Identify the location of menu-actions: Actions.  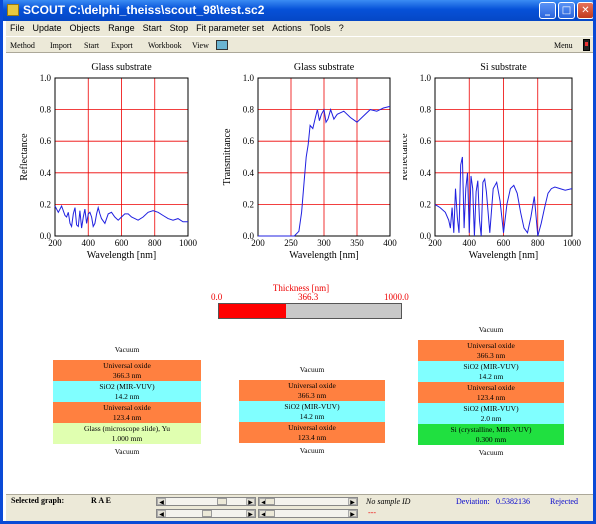
(287, 28).